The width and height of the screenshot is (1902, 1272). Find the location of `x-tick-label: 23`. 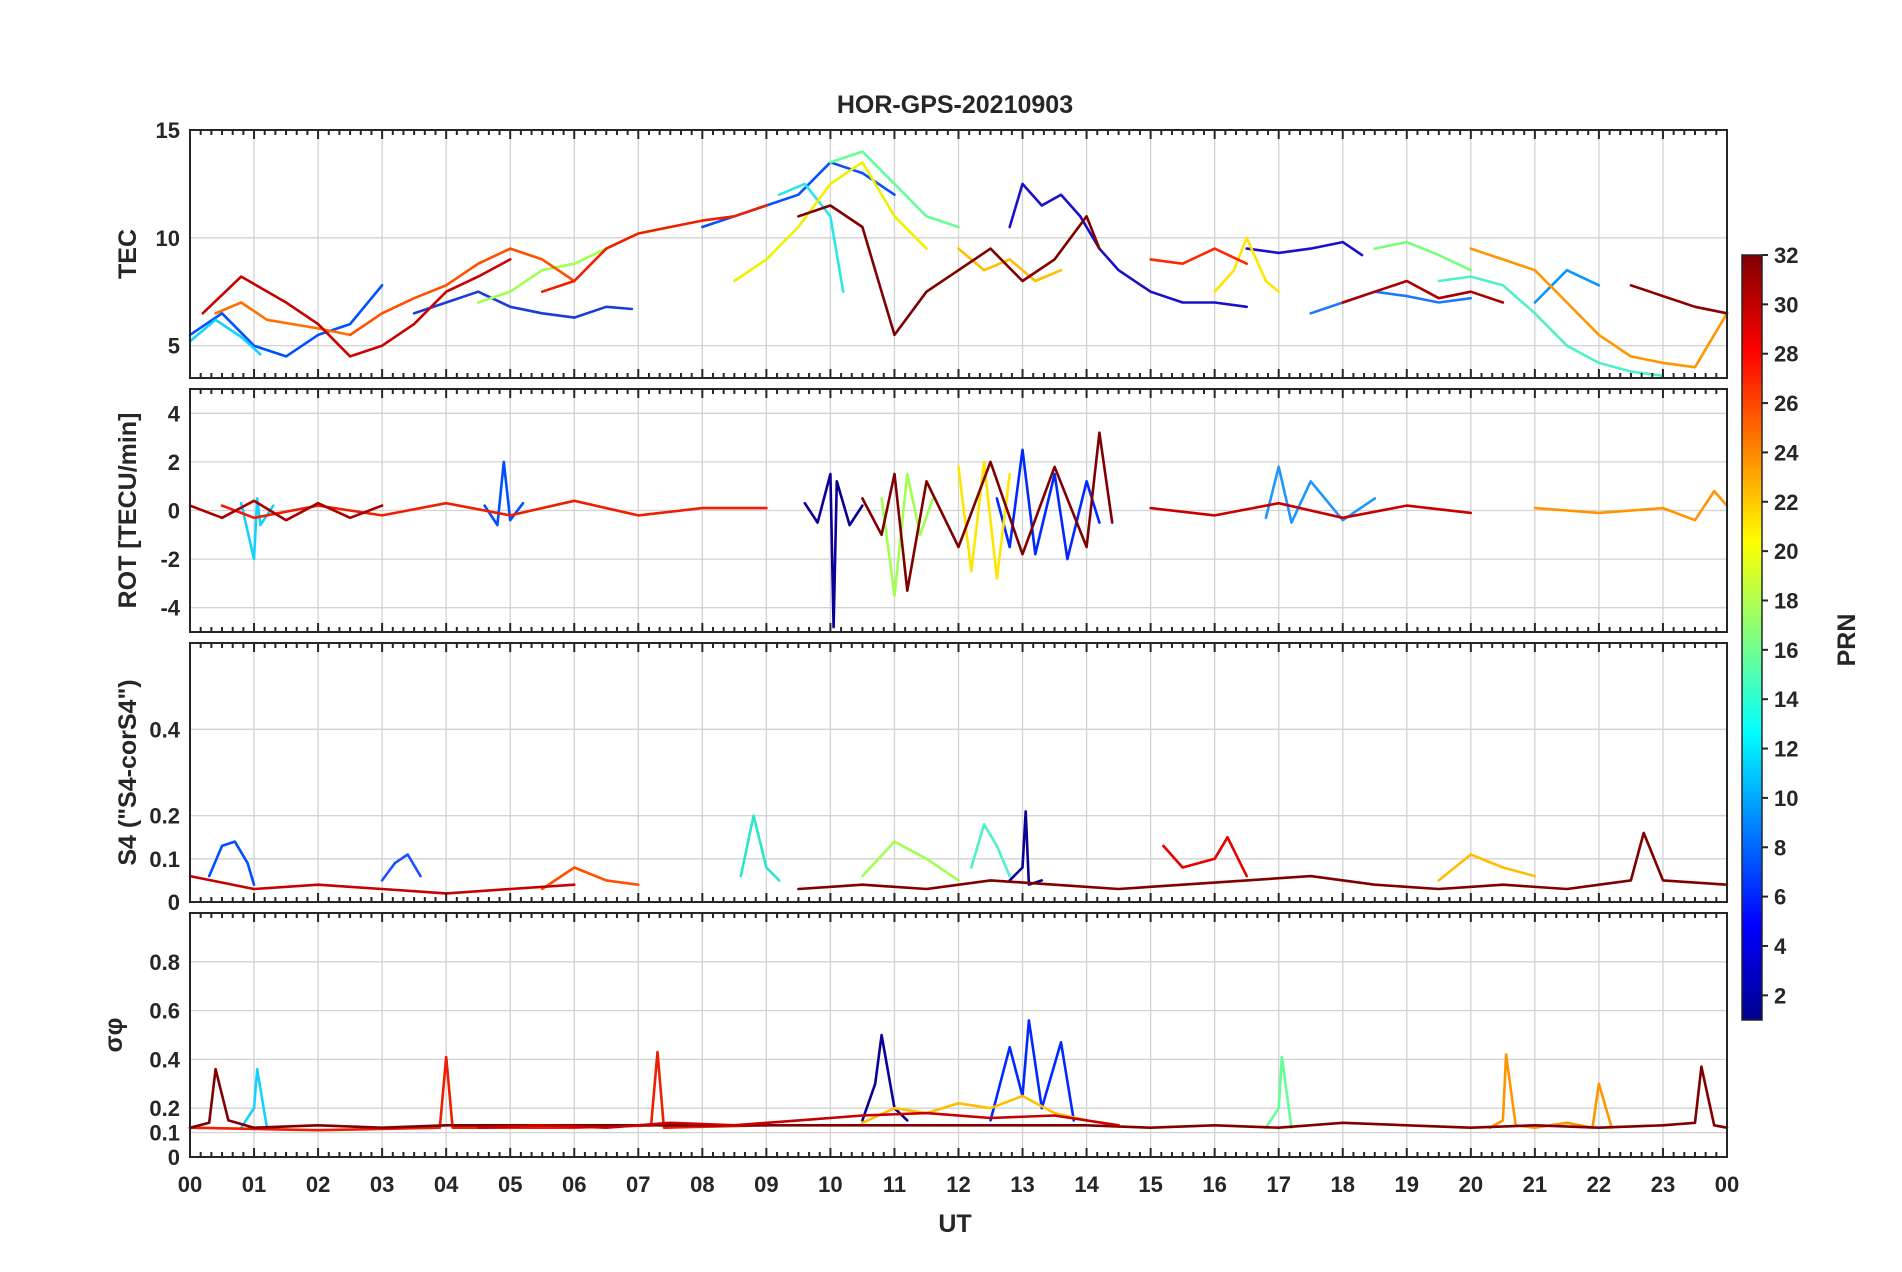

x-tick-label: 23 is located at coordinates (1663, 1184).